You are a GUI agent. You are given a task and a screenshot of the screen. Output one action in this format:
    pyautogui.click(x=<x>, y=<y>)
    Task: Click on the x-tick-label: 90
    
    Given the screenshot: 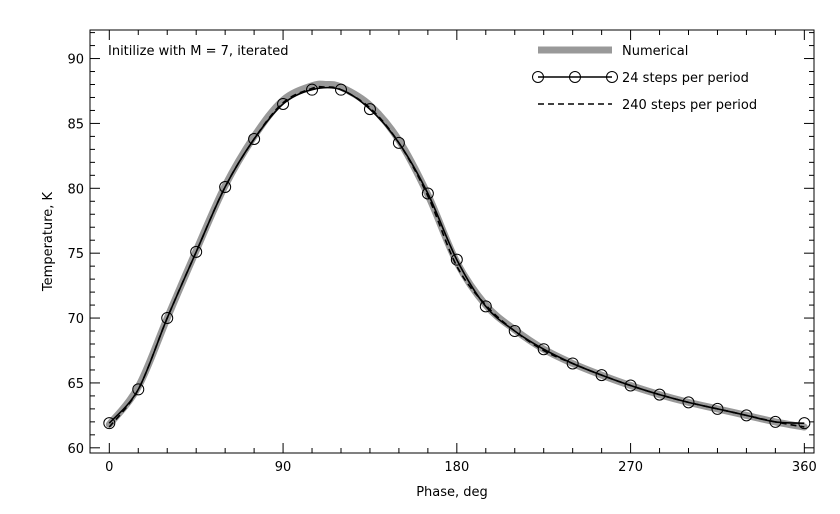 What is the action you would take?
    pyautogui.click(x=283, y=467)
    